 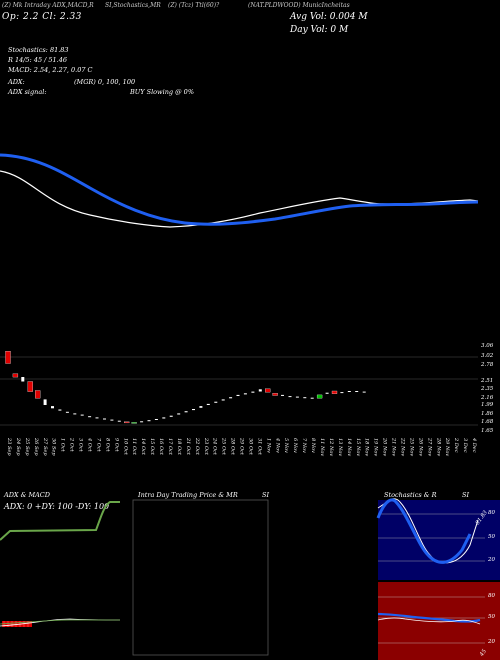 What do you see at coordinates (26, 447) in the screenshot?
I see `date-axis-label: 25 Sep` at bounding box center [26, 447].